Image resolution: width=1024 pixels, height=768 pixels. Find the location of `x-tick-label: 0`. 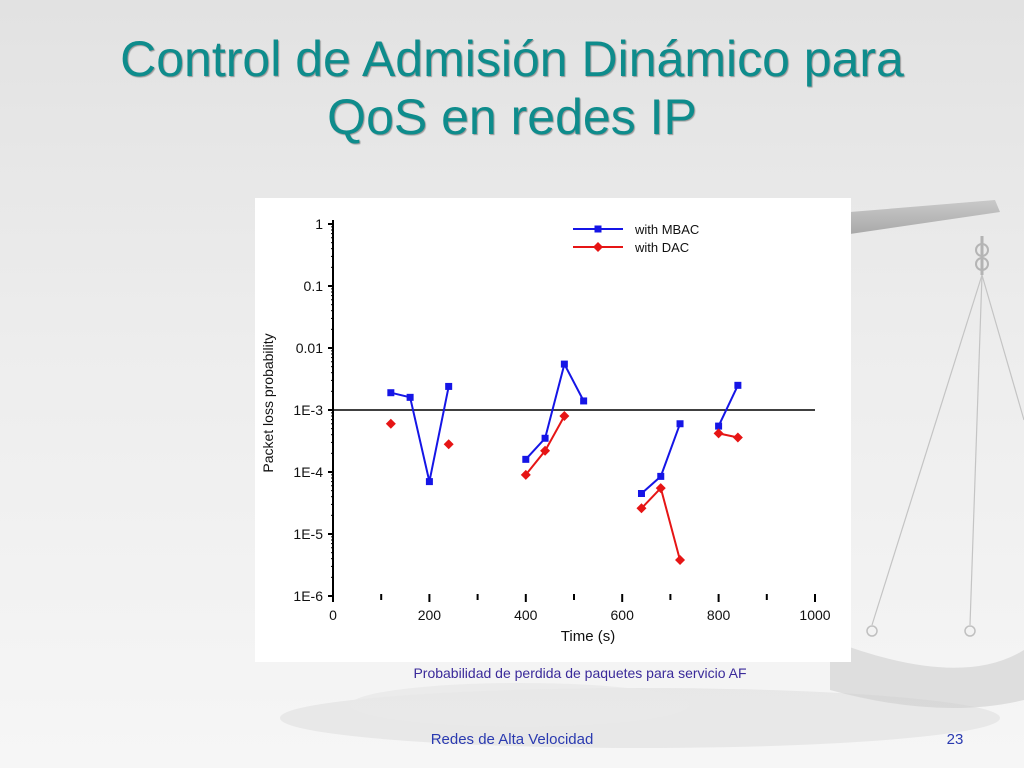

x-tick-label: 0 is located at coordinates (333, 615).